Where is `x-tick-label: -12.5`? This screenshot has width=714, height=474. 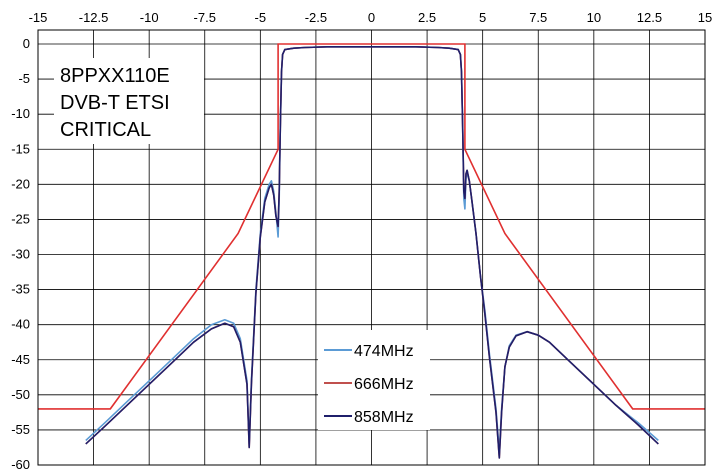 x-tick-label: -12.5 is located at coordinates (94, 17).